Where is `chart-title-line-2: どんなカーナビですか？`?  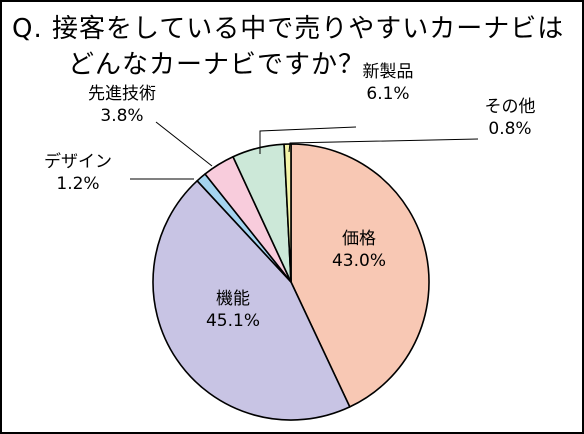
chart-title-line-2: どんなカーナビですか？ is located at coordinates (217, 65).